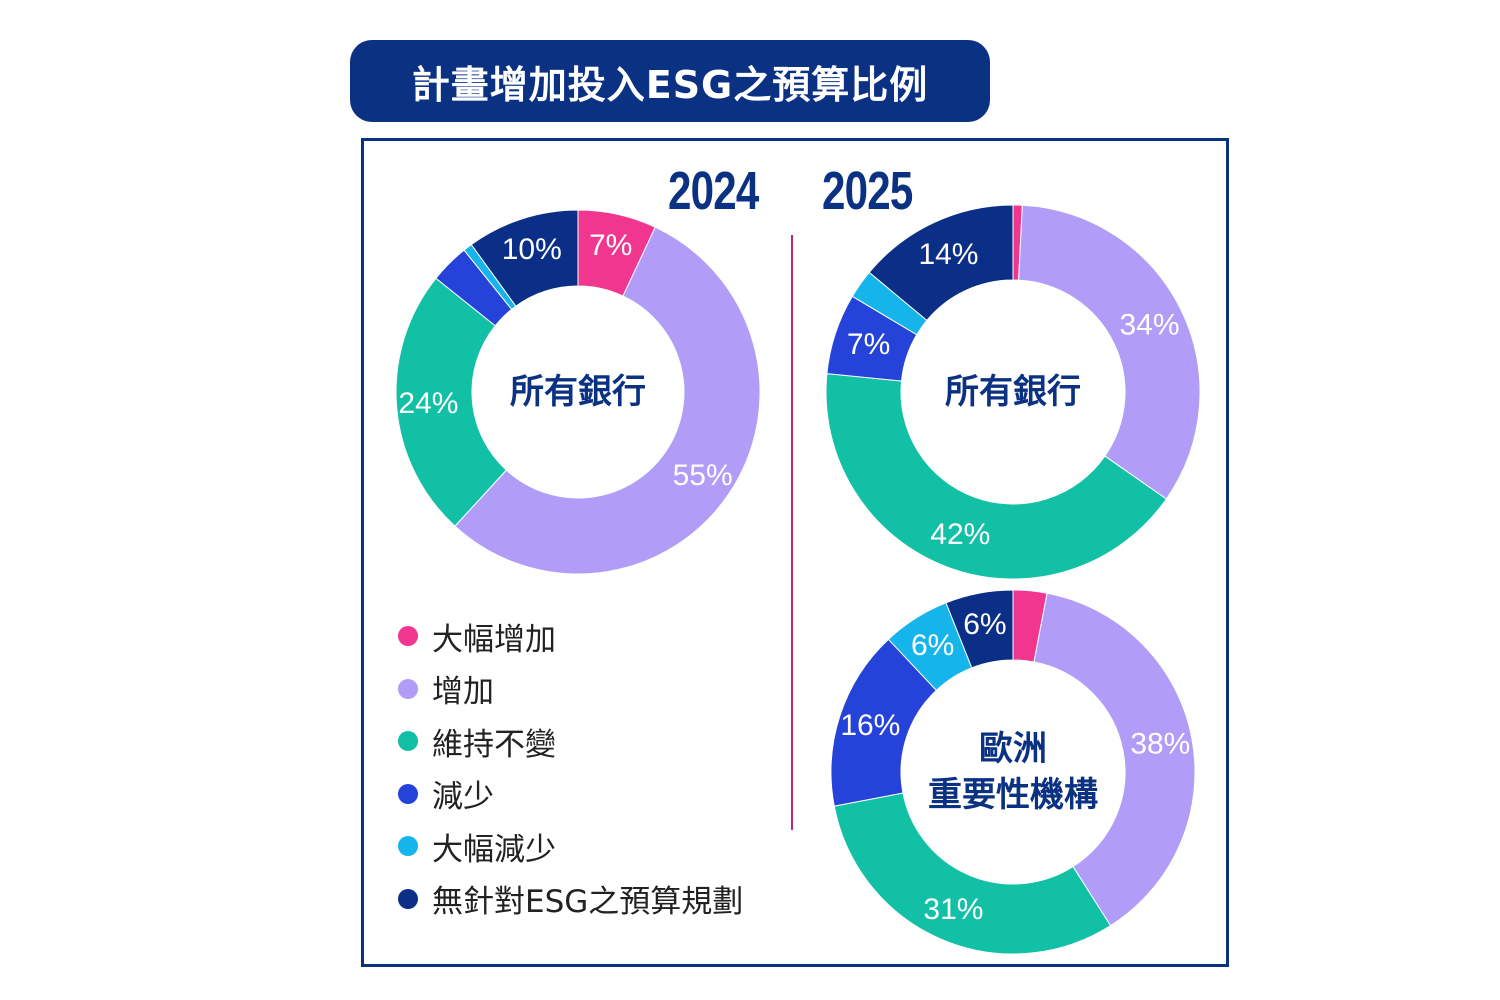 This screenshot has width=1500, height=1000. What do you see at coordinates (703, 475) in the screenshot?
I see `segment-value-label: 55%` at bounding box center [703, 475].